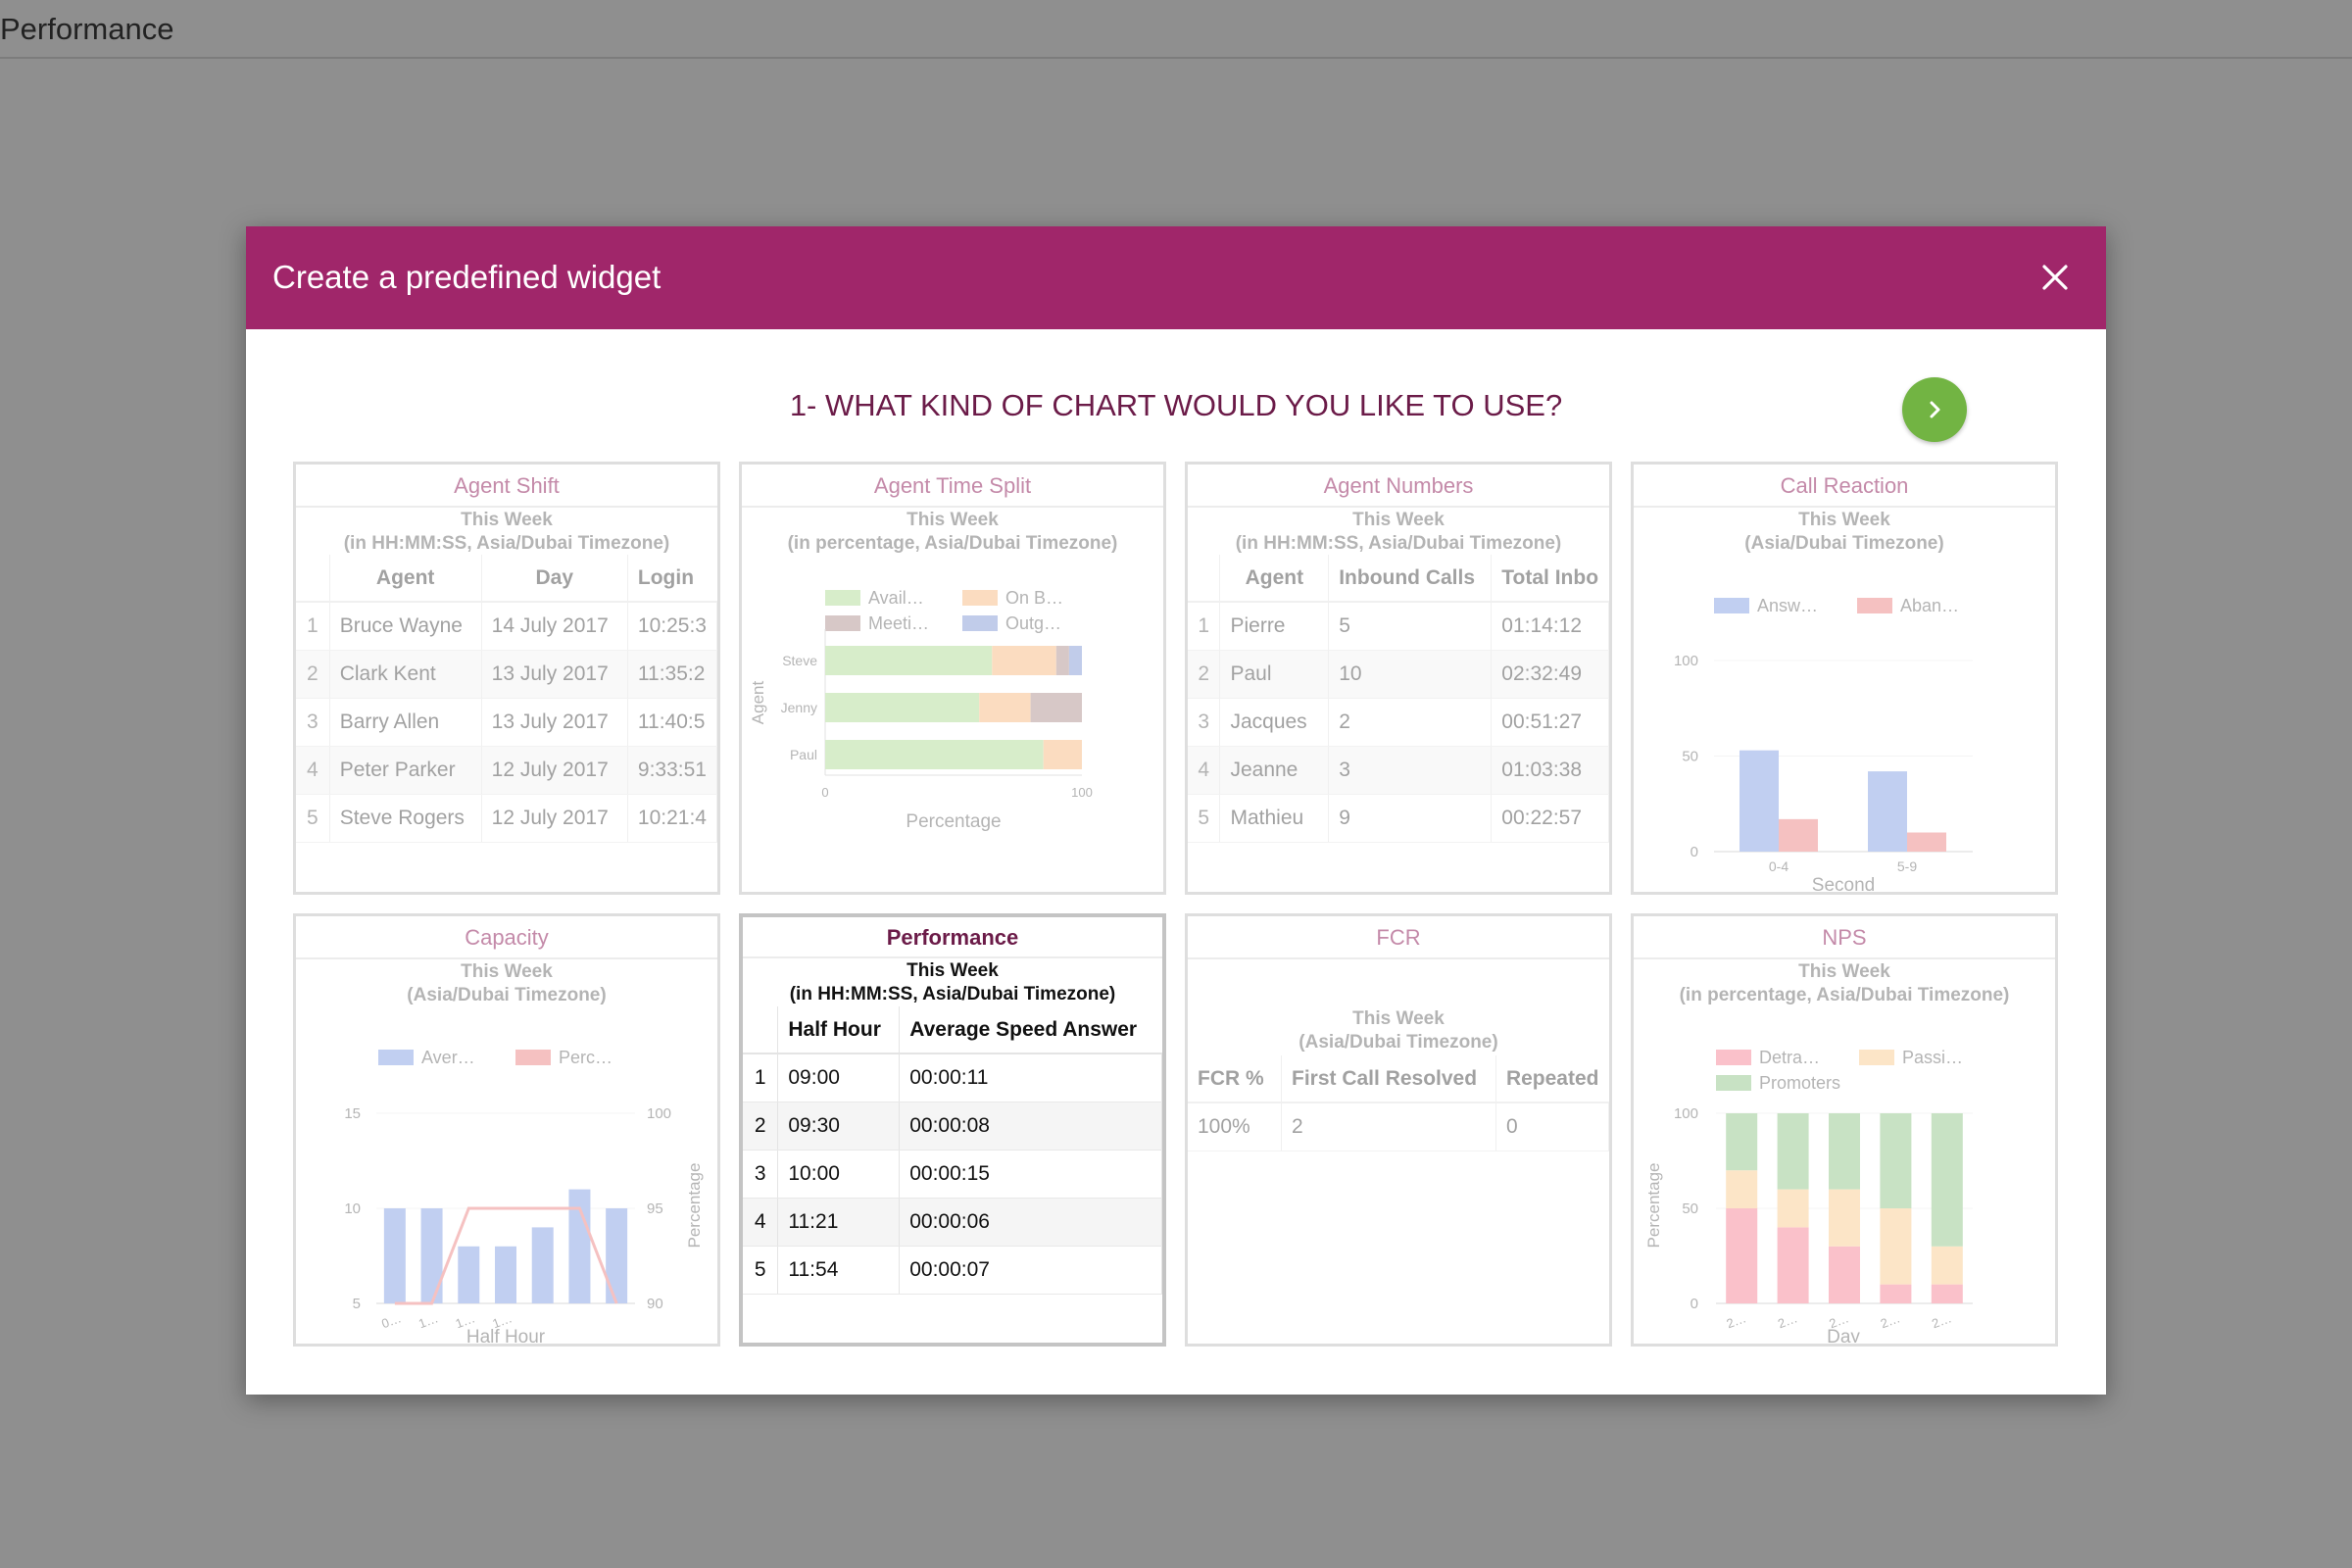  What do you see at coordinates (1388, 1079) in the screenshot?
I see `column-header: First Call Resolved` at bounding box center [1388, 1079].